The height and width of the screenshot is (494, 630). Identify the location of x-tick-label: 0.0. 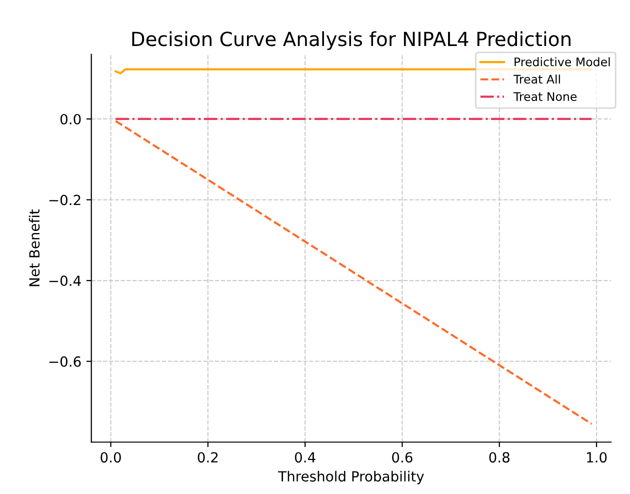
(110, 457).